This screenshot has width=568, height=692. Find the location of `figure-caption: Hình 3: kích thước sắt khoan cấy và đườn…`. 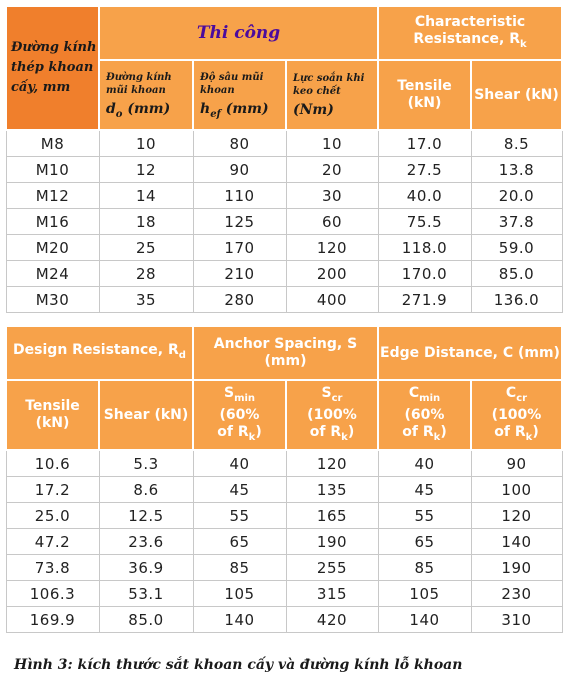

figure-caption: Hình 3: kích thước sắt khoan cấy và đườn… is located at coordinates (238, 665).